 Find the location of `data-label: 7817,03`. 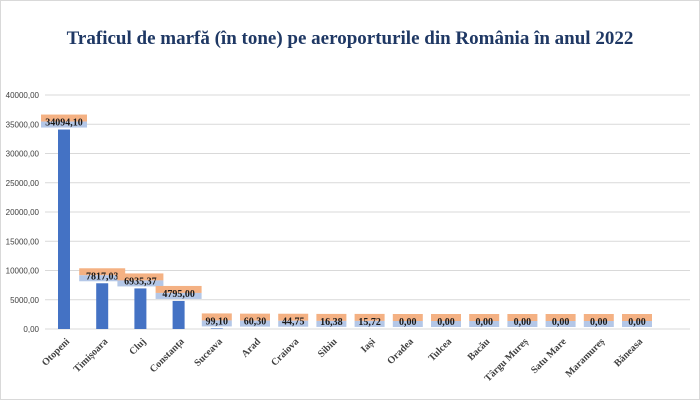

data-label: 7817,03 is located at coordinates (102, 276).